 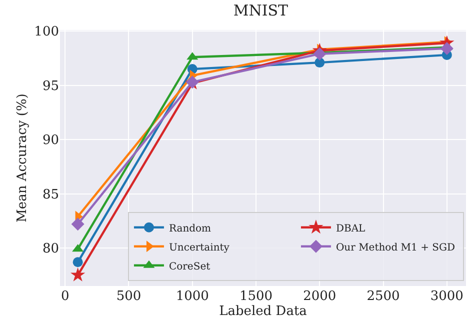 I want to click on y-tick-label: 95, so click(x=50, y=86).